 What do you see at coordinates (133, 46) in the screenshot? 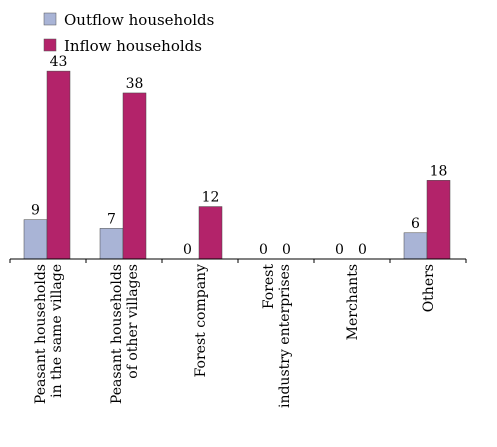
I see `legend-label-1: Inflow households` at bounding box center [133, 46].